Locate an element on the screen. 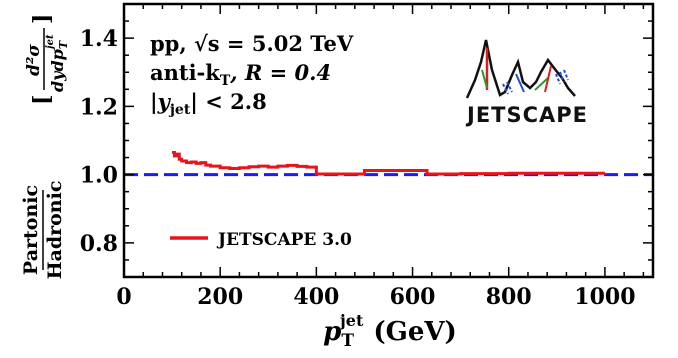 The height and width of the screenshot is (358, 678). y-axis-label-frac-den-sub: T is located at coordinates (63, 44).